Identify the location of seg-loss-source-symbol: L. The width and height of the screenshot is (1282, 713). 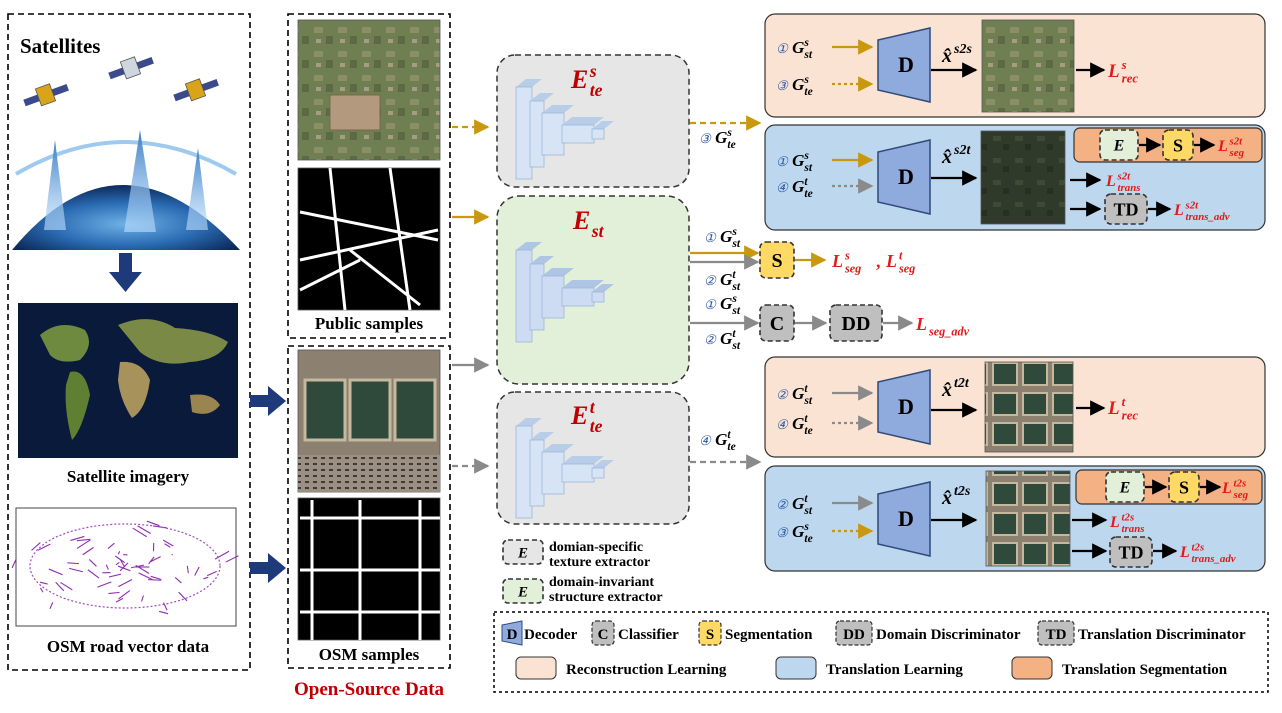
(837, 261).